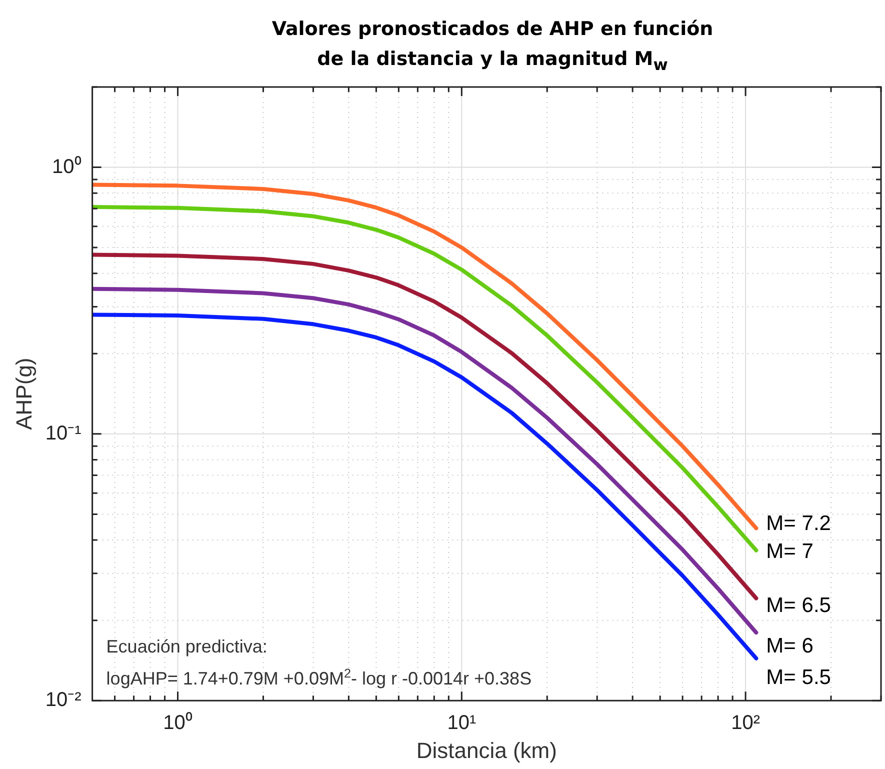 Image resolution: width=885 pixels, height=769 pixels. Describe the element at coordinates (790, 552) in the screenshot. I see `series-label: M= 7` at that location.